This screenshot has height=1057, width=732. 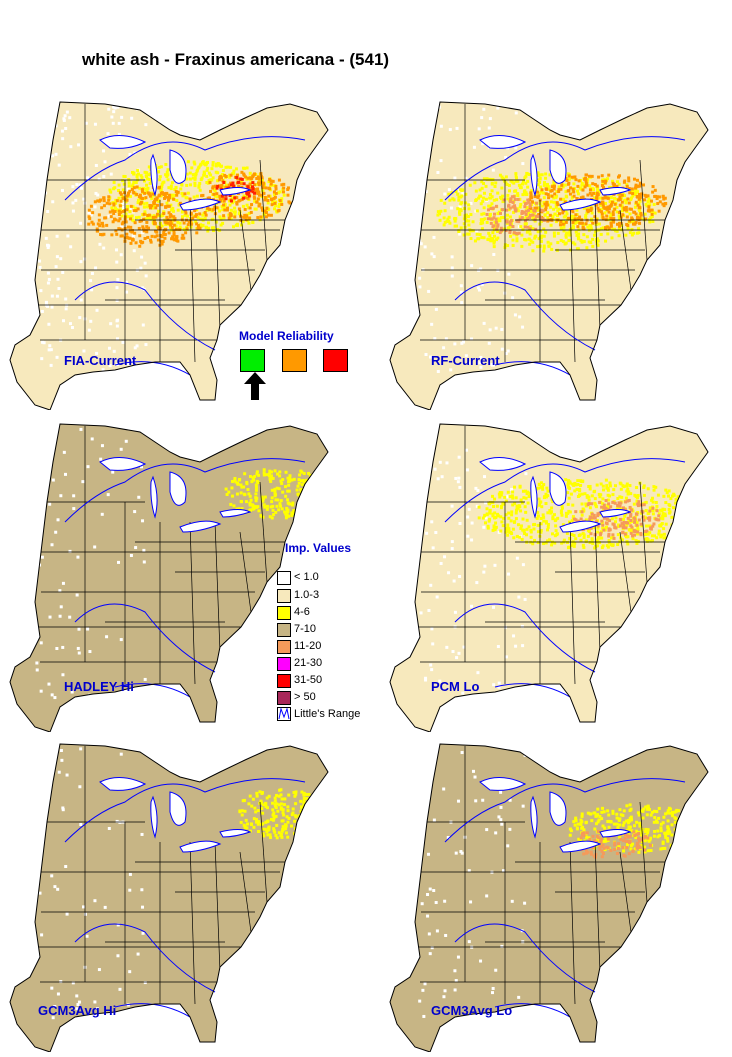 What do you see at coordinates (335, 360) in the screenshot?
I see `reliability-low-box` at bounding box center [335, 360].